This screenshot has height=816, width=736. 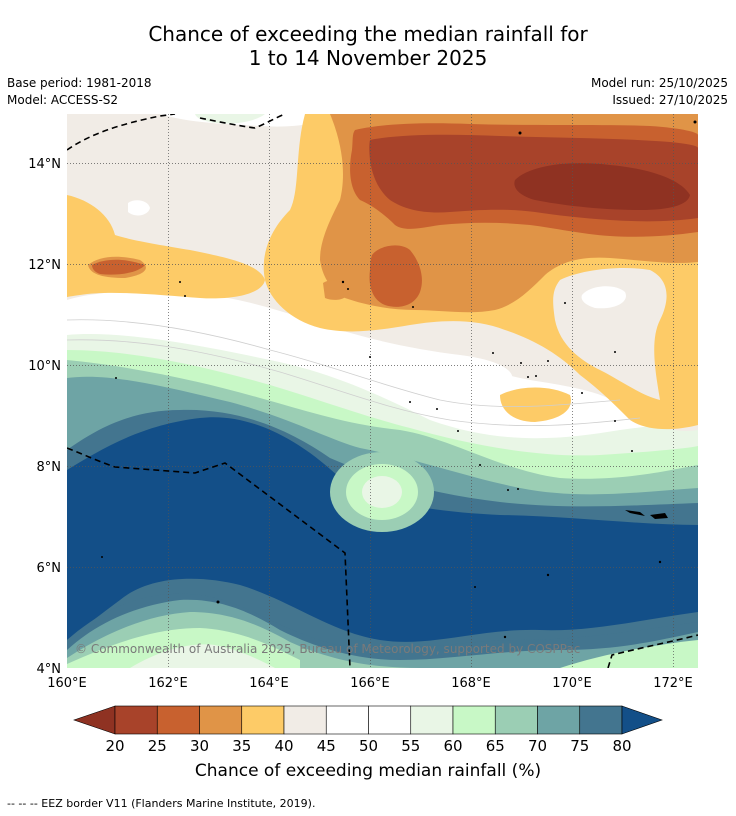 What do you see at coordinates (659, 83) in the screenshot?
I see `model-run: Model run: 25/10/2025` at bounding box center [659, 83].